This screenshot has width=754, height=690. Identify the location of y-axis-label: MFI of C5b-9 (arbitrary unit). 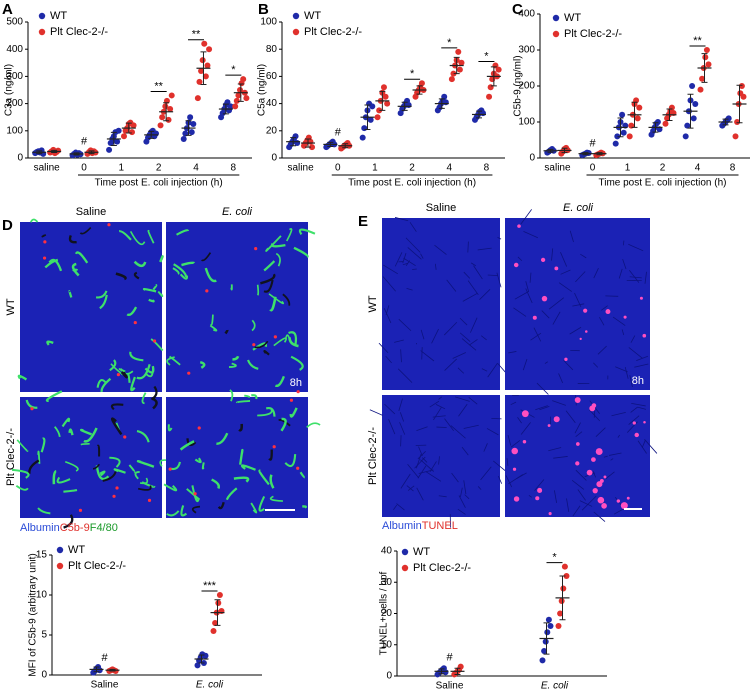
(33, 614).